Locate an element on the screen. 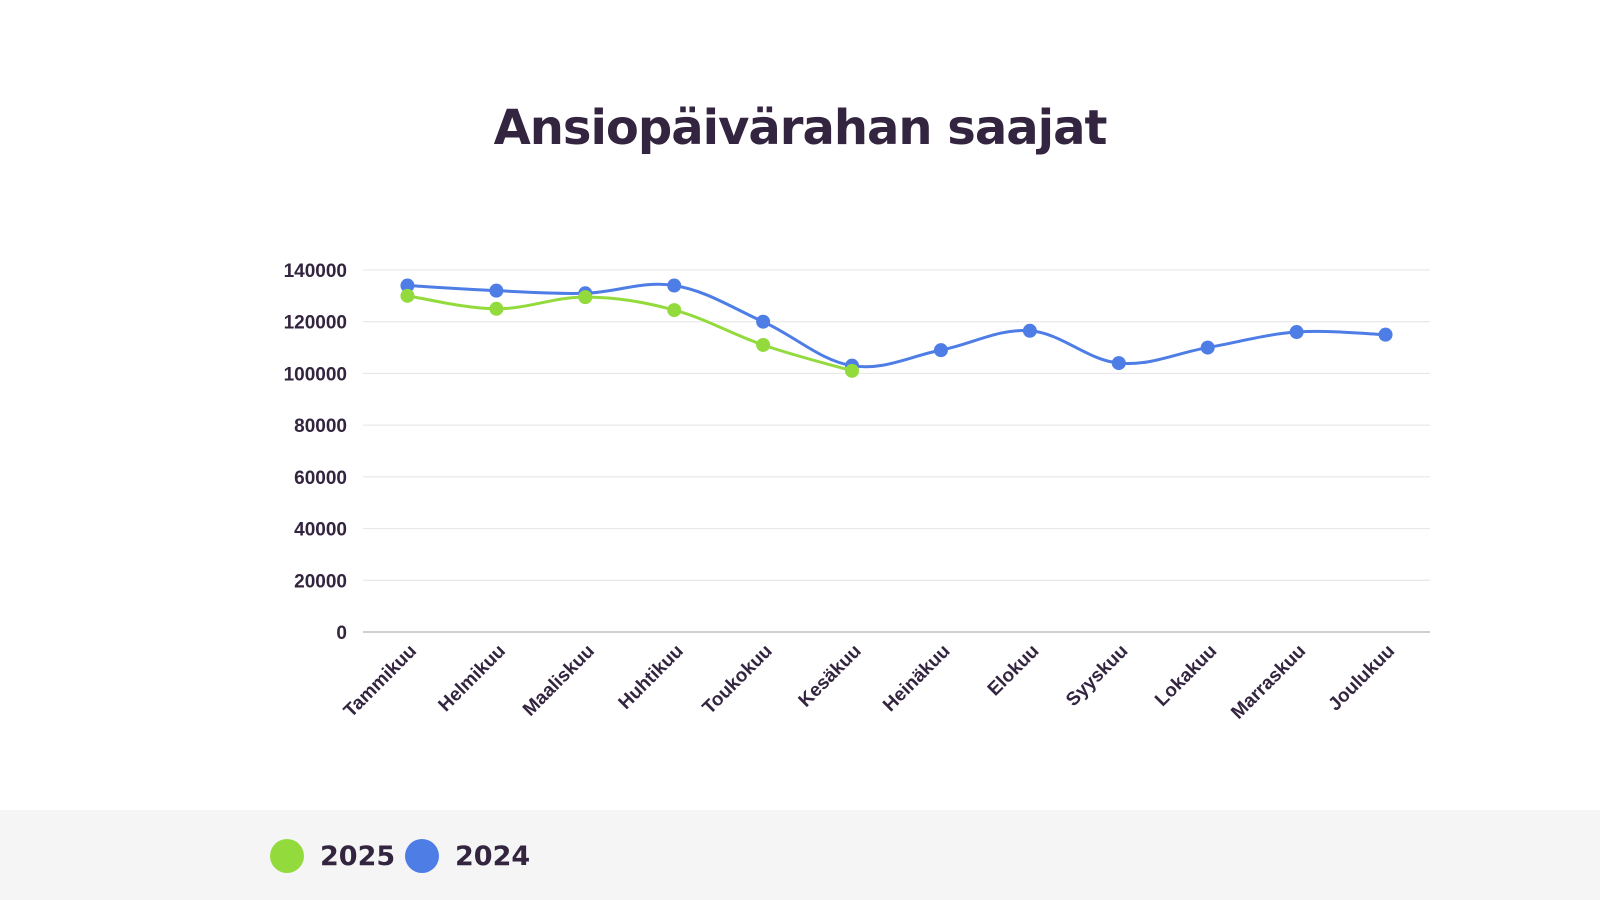  y-tick-label: 0 is located at coordinates (341, 633).